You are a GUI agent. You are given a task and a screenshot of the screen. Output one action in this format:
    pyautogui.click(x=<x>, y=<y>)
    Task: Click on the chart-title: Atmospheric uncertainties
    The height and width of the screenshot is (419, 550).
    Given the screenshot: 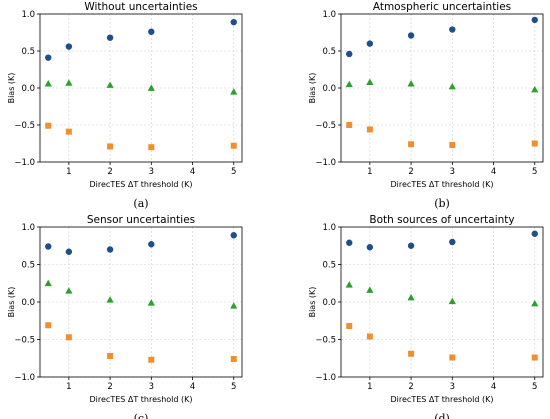 What is the action you would take?
    pyautogui.click(x=442, y=7)
    